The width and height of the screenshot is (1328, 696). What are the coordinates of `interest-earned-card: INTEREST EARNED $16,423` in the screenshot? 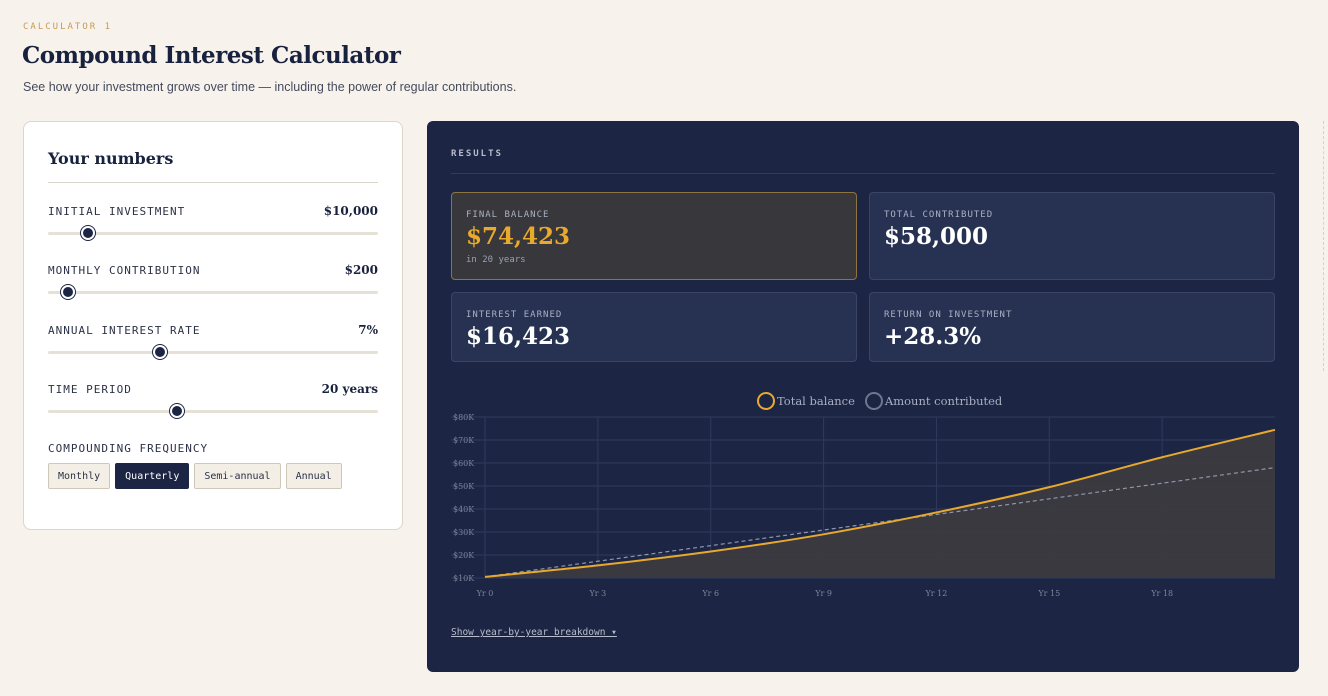 It's located at (654, 327).